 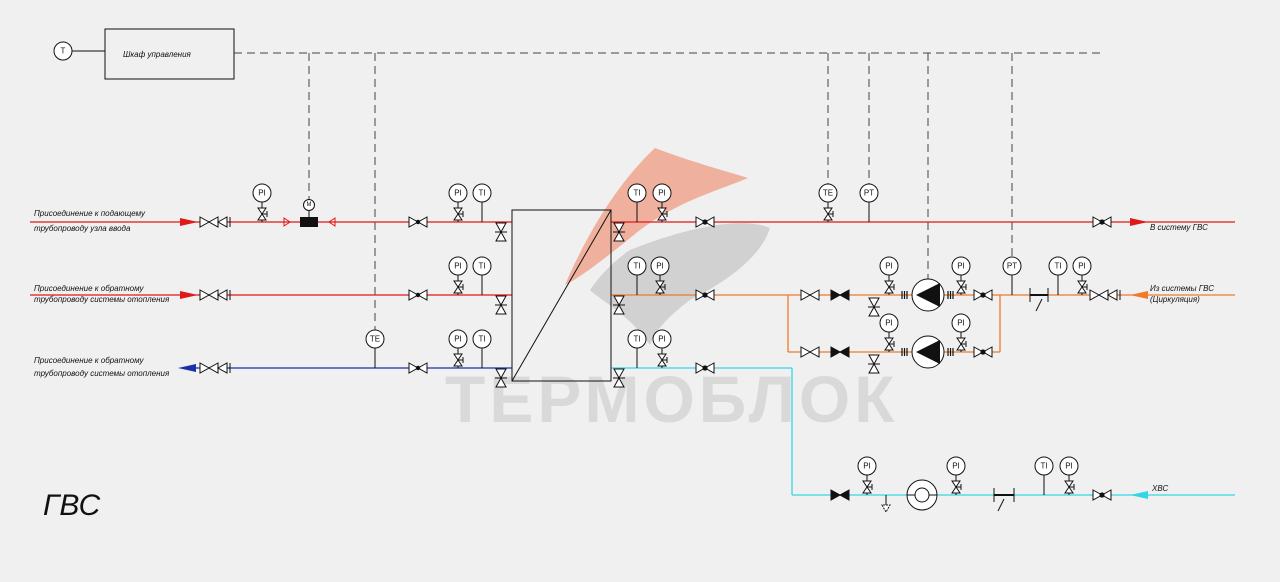 I want to click on ball-valve-pump1-out, so click(x=983, y=295).